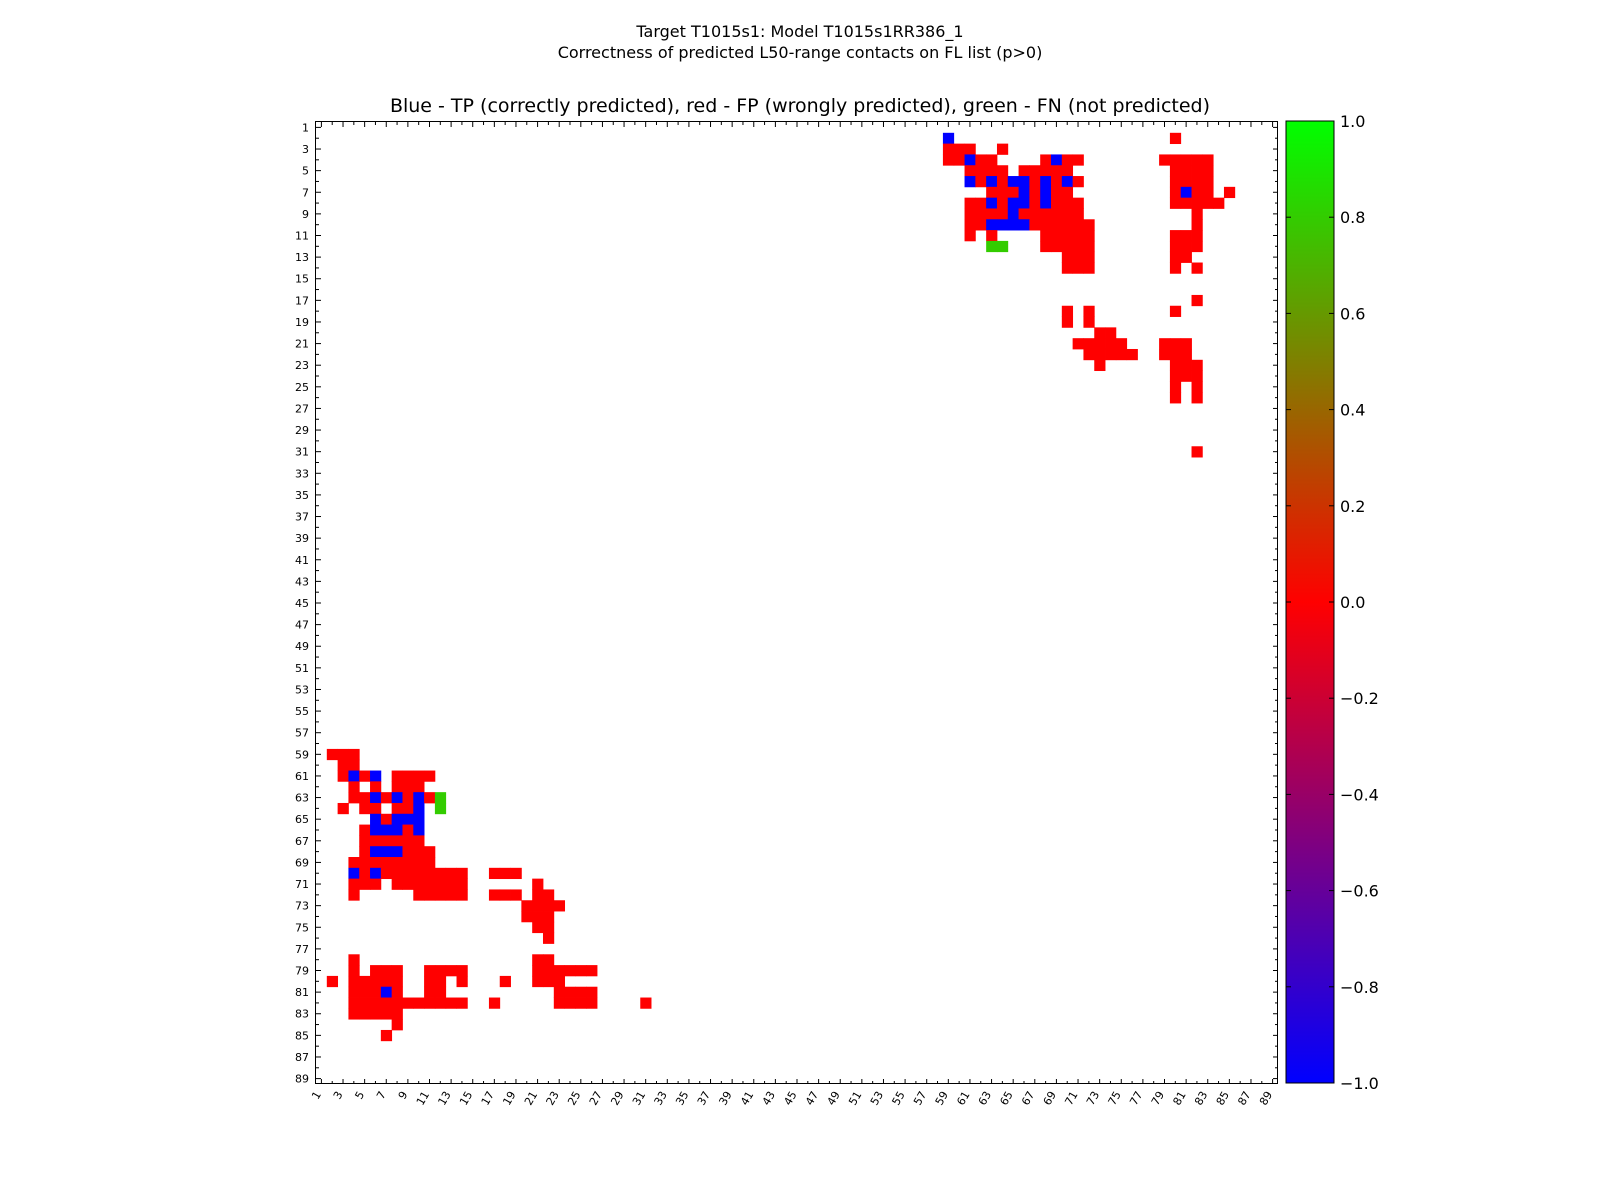  What do you see at coordinates (302, 884) in the screenshot?
I see `y-tick-label: 71` at bounding box center [302, 884].